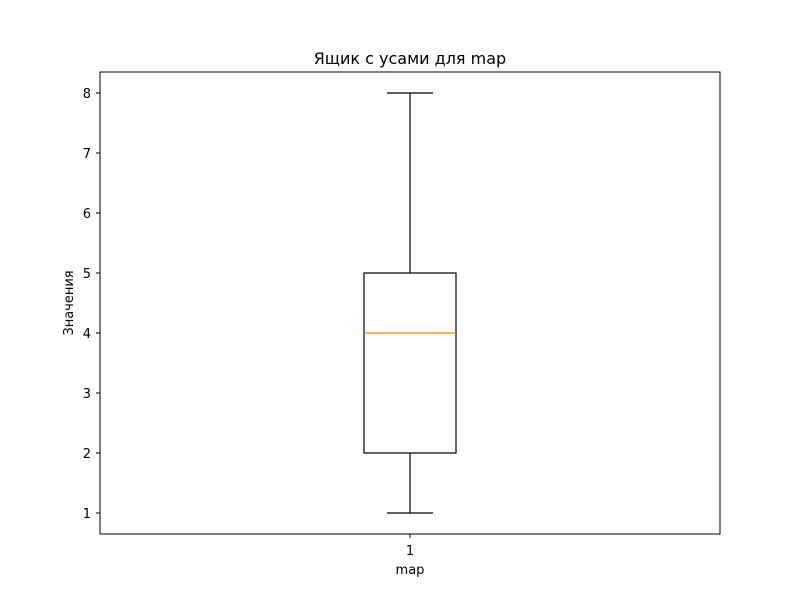  Describe the element at coordinates (87, 454) in the screenshot. I see `y-tick-label: 2` at that location.